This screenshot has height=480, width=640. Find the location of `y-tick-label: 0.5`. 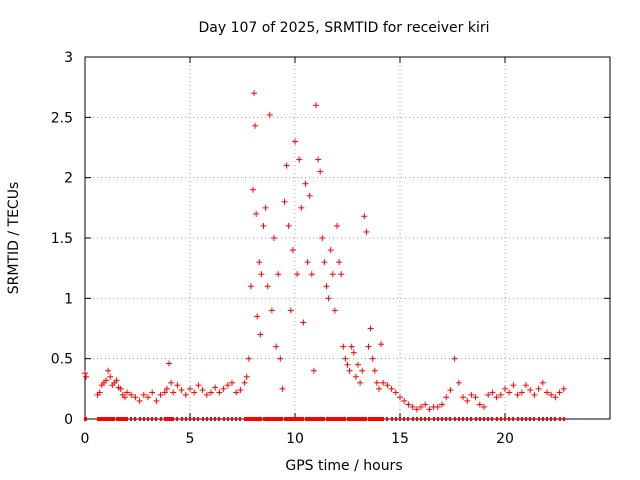

y-tick-label: 0.5 is located at coordinates (62, 360).